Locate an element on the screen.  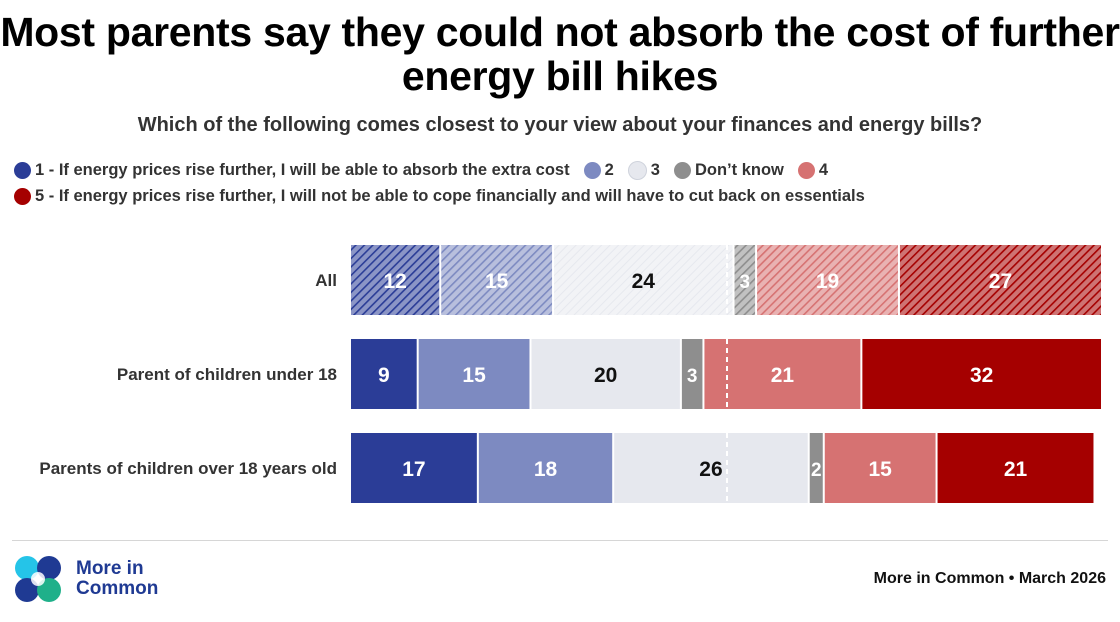
more-in-common-logo: More in Common is located at coordinates (85, 579).